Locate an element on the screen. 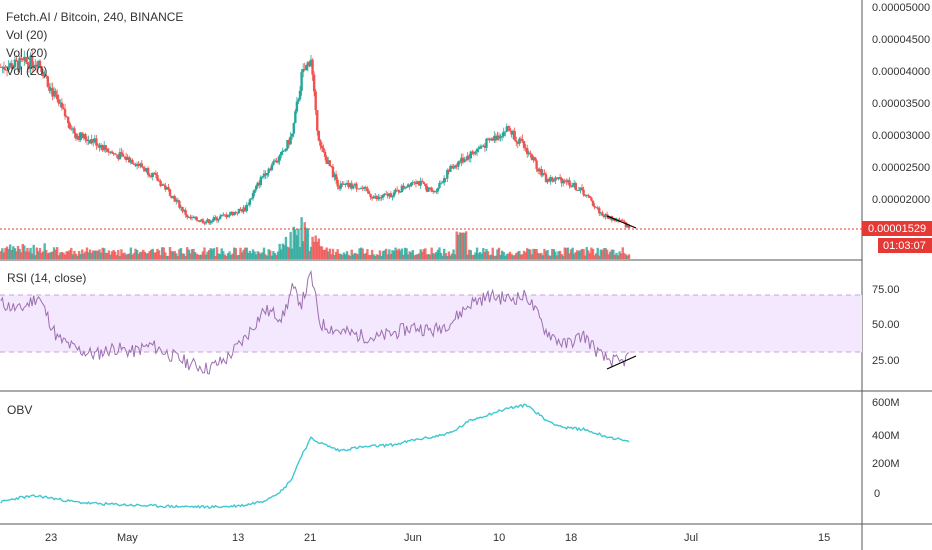 This screenshot has width=932, height=550. obv-title: OBV is located at coordinates (19, 410).